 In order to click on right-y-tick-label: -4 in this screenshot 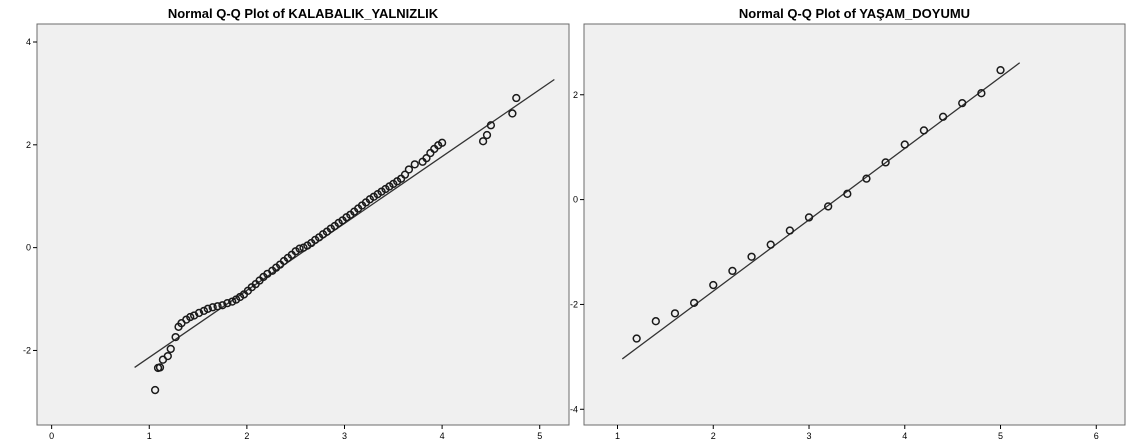, I will do `click(574, 409)`.